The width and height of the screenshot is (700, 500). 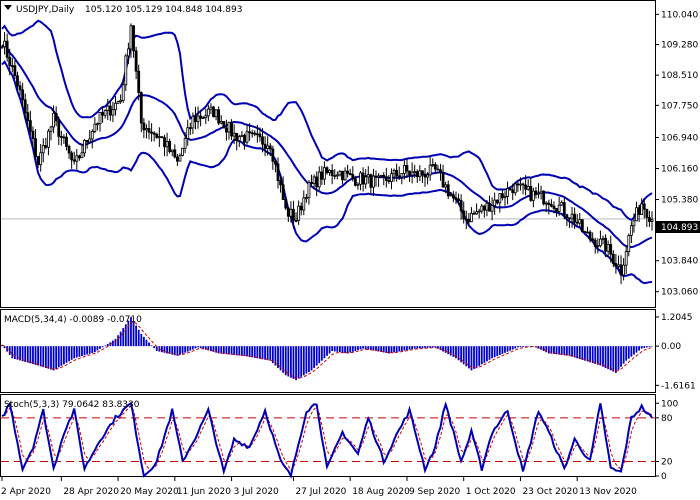 What do you see at coordinates (327, 349) in the screenshot?
I see `macd-panel` at bounding box center [327, 349].